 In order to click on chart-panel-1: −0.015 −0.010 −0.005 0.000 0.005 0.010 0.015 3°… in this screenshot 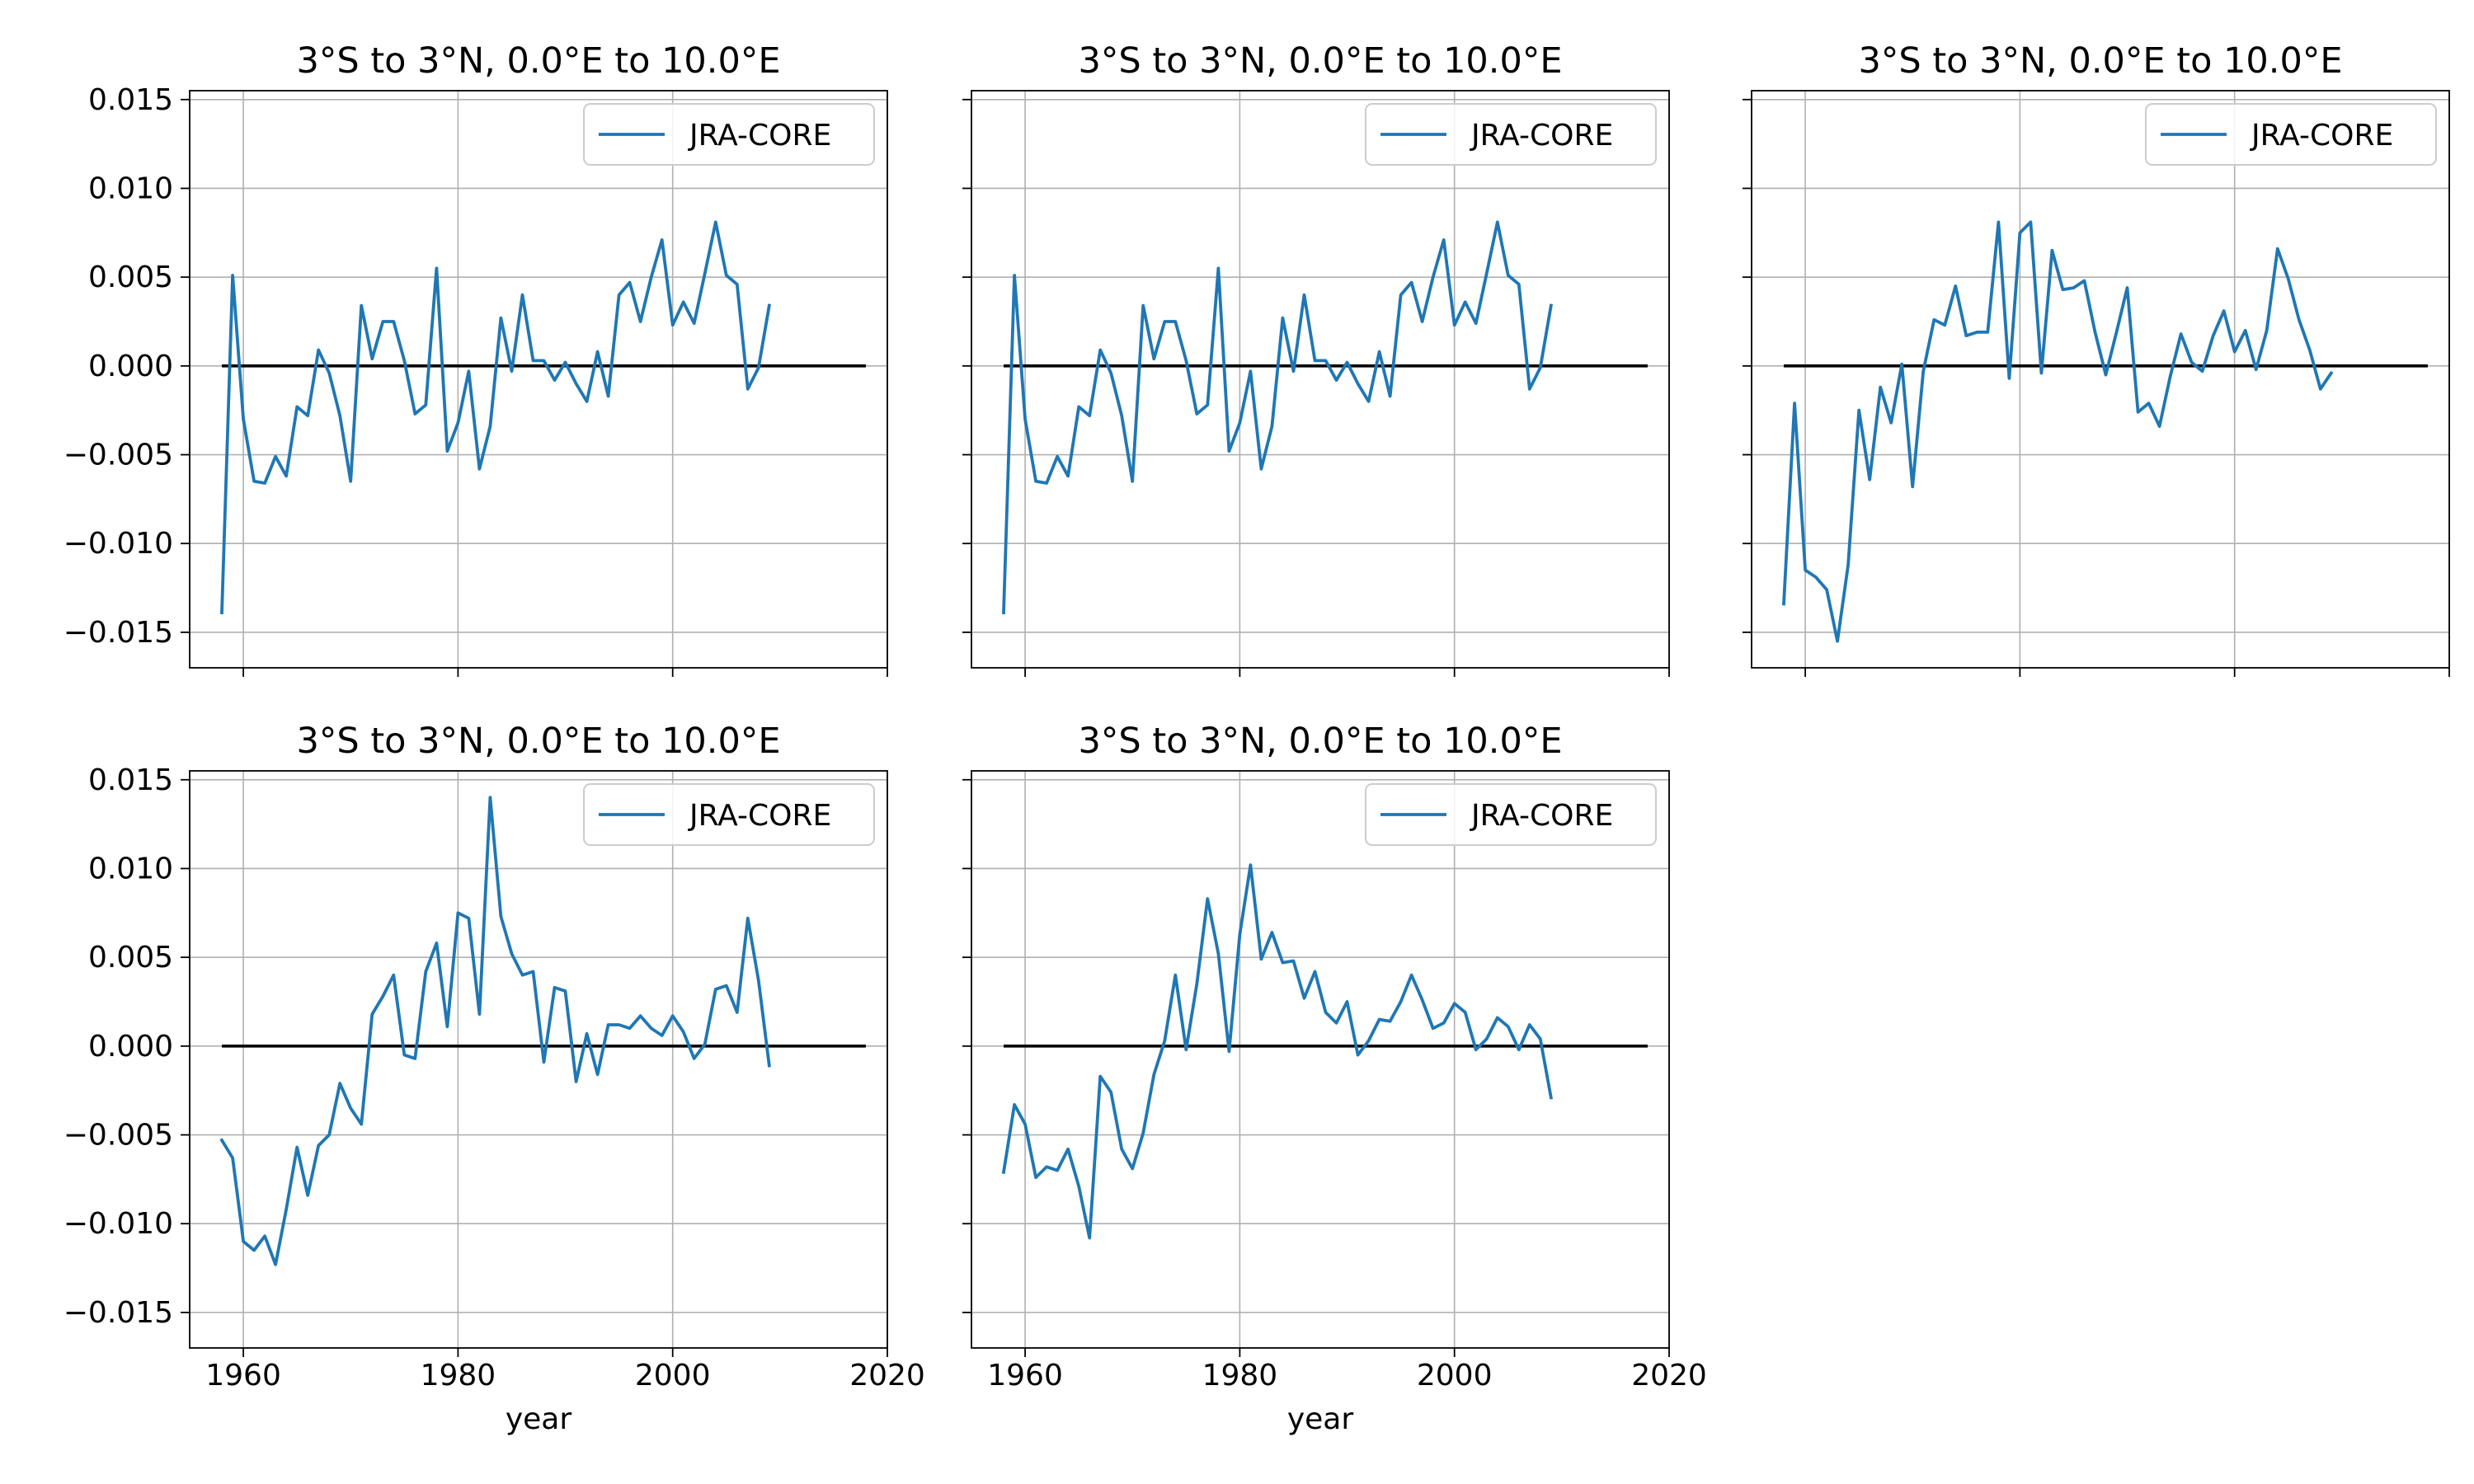, I will do `click(475, 358)`.